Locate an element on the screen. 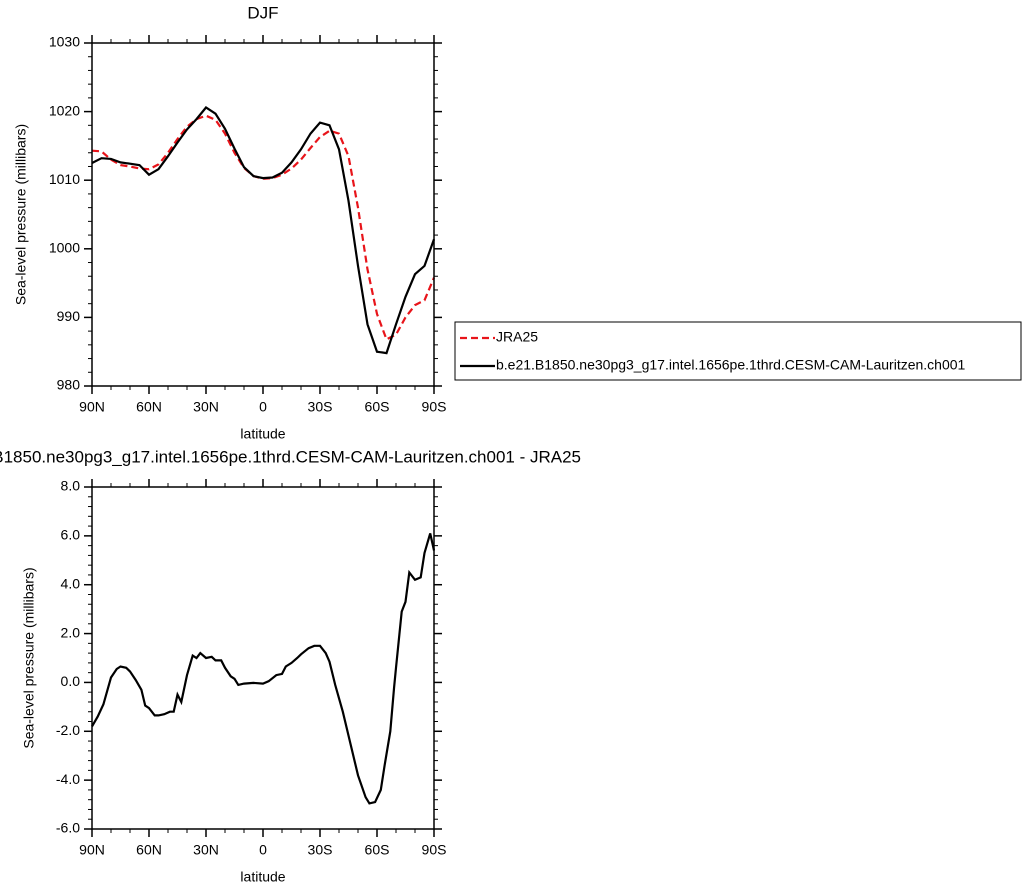 This screenshot has height=891, width=1028. y-tick-label: 2.0 is located at coordinates (71, 632).